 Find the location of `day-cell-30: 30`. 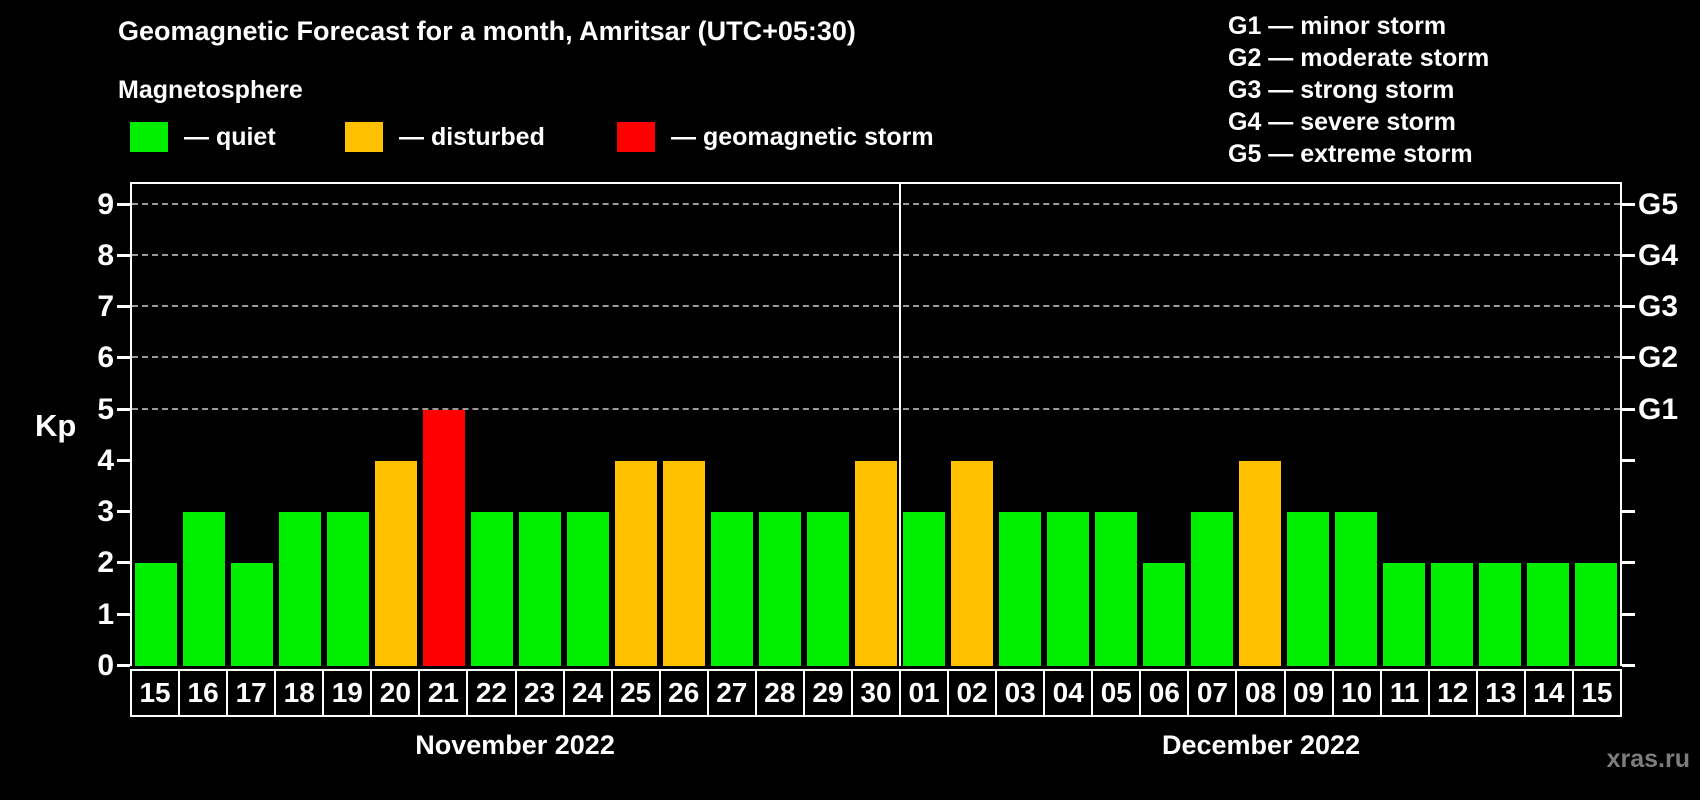

day-cell-30: 30 is located at coordinates (874, 693).